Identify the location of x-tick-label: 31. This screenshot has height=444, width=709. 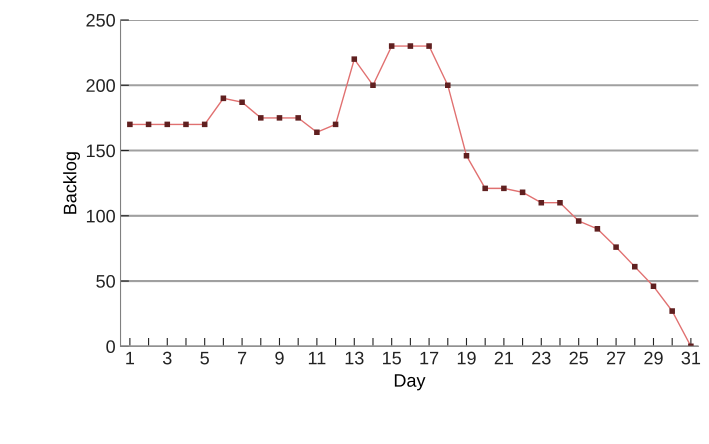
(691, 358).